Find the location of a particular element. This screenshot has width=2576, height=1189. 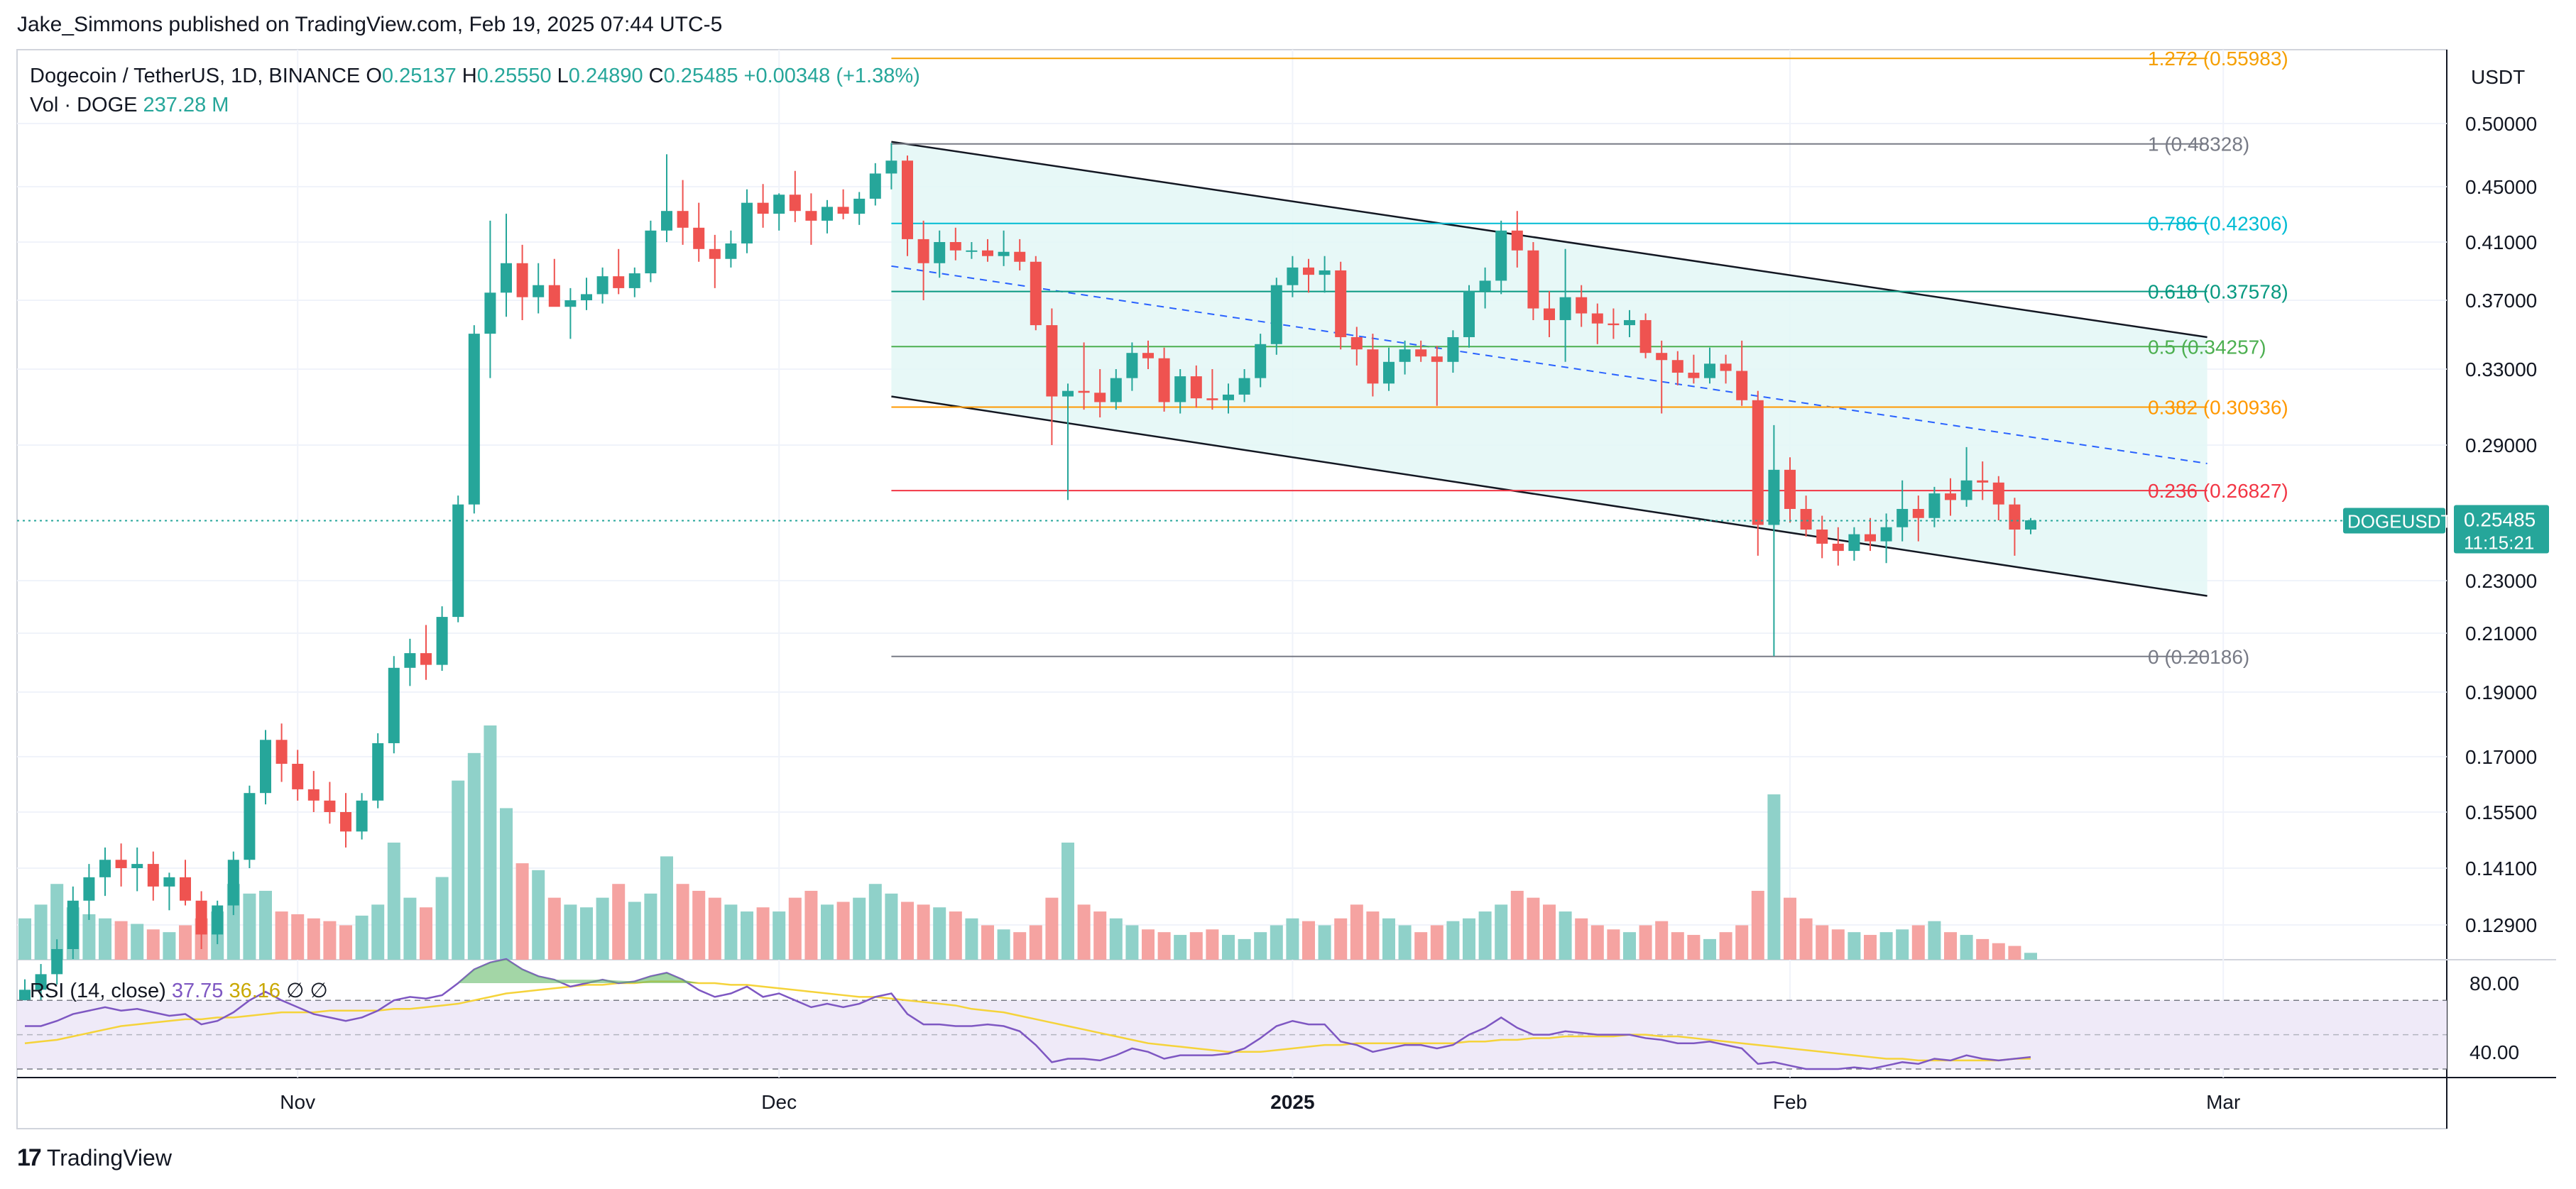

tradingview-footer: 17 TradingView is located at coordinates (94, 1158).